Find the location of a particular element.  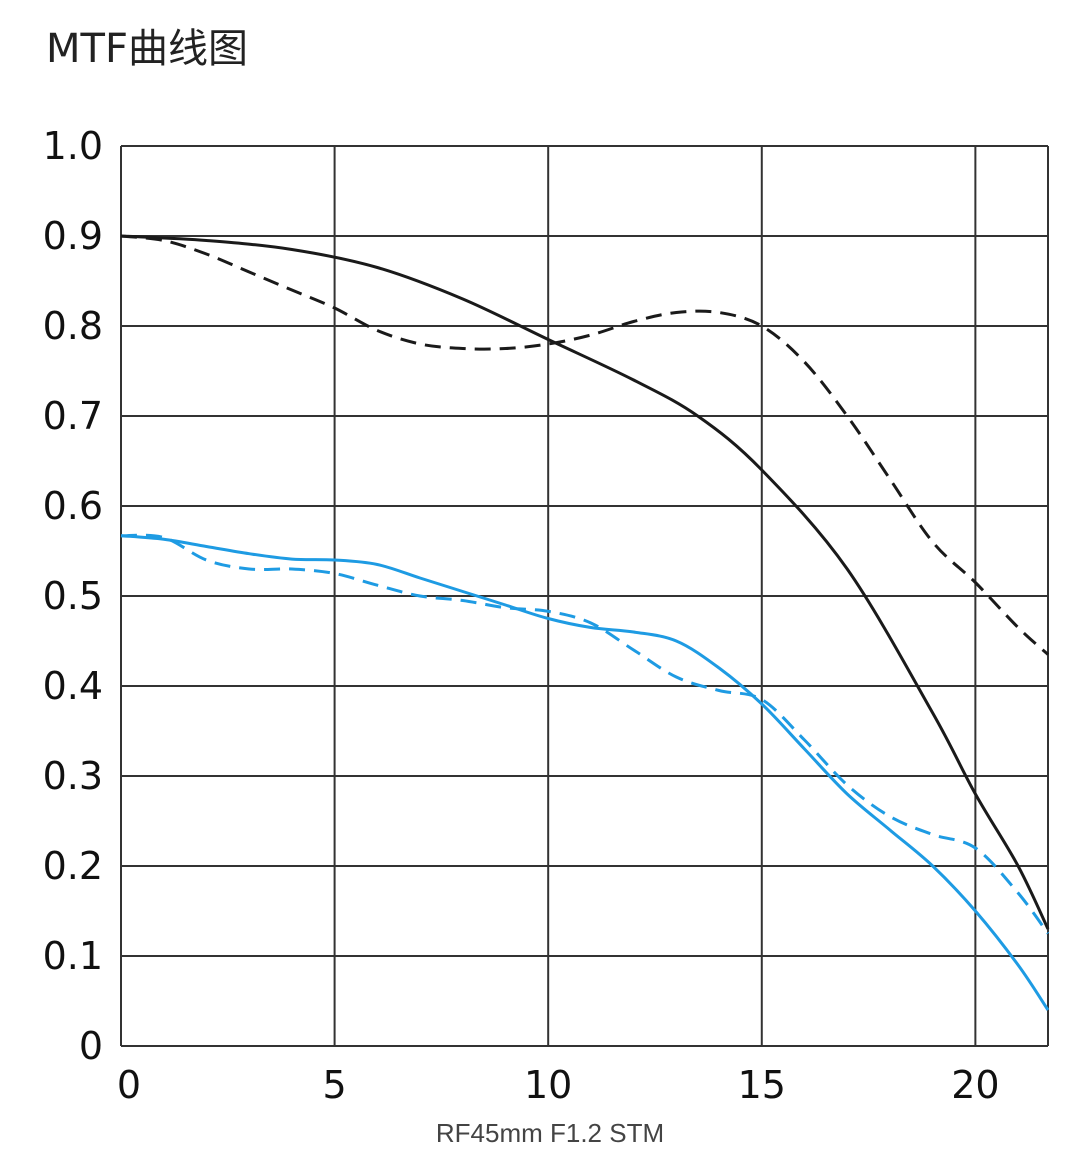

y-tick-label: 0.5 is located at coordinates (73, 596).